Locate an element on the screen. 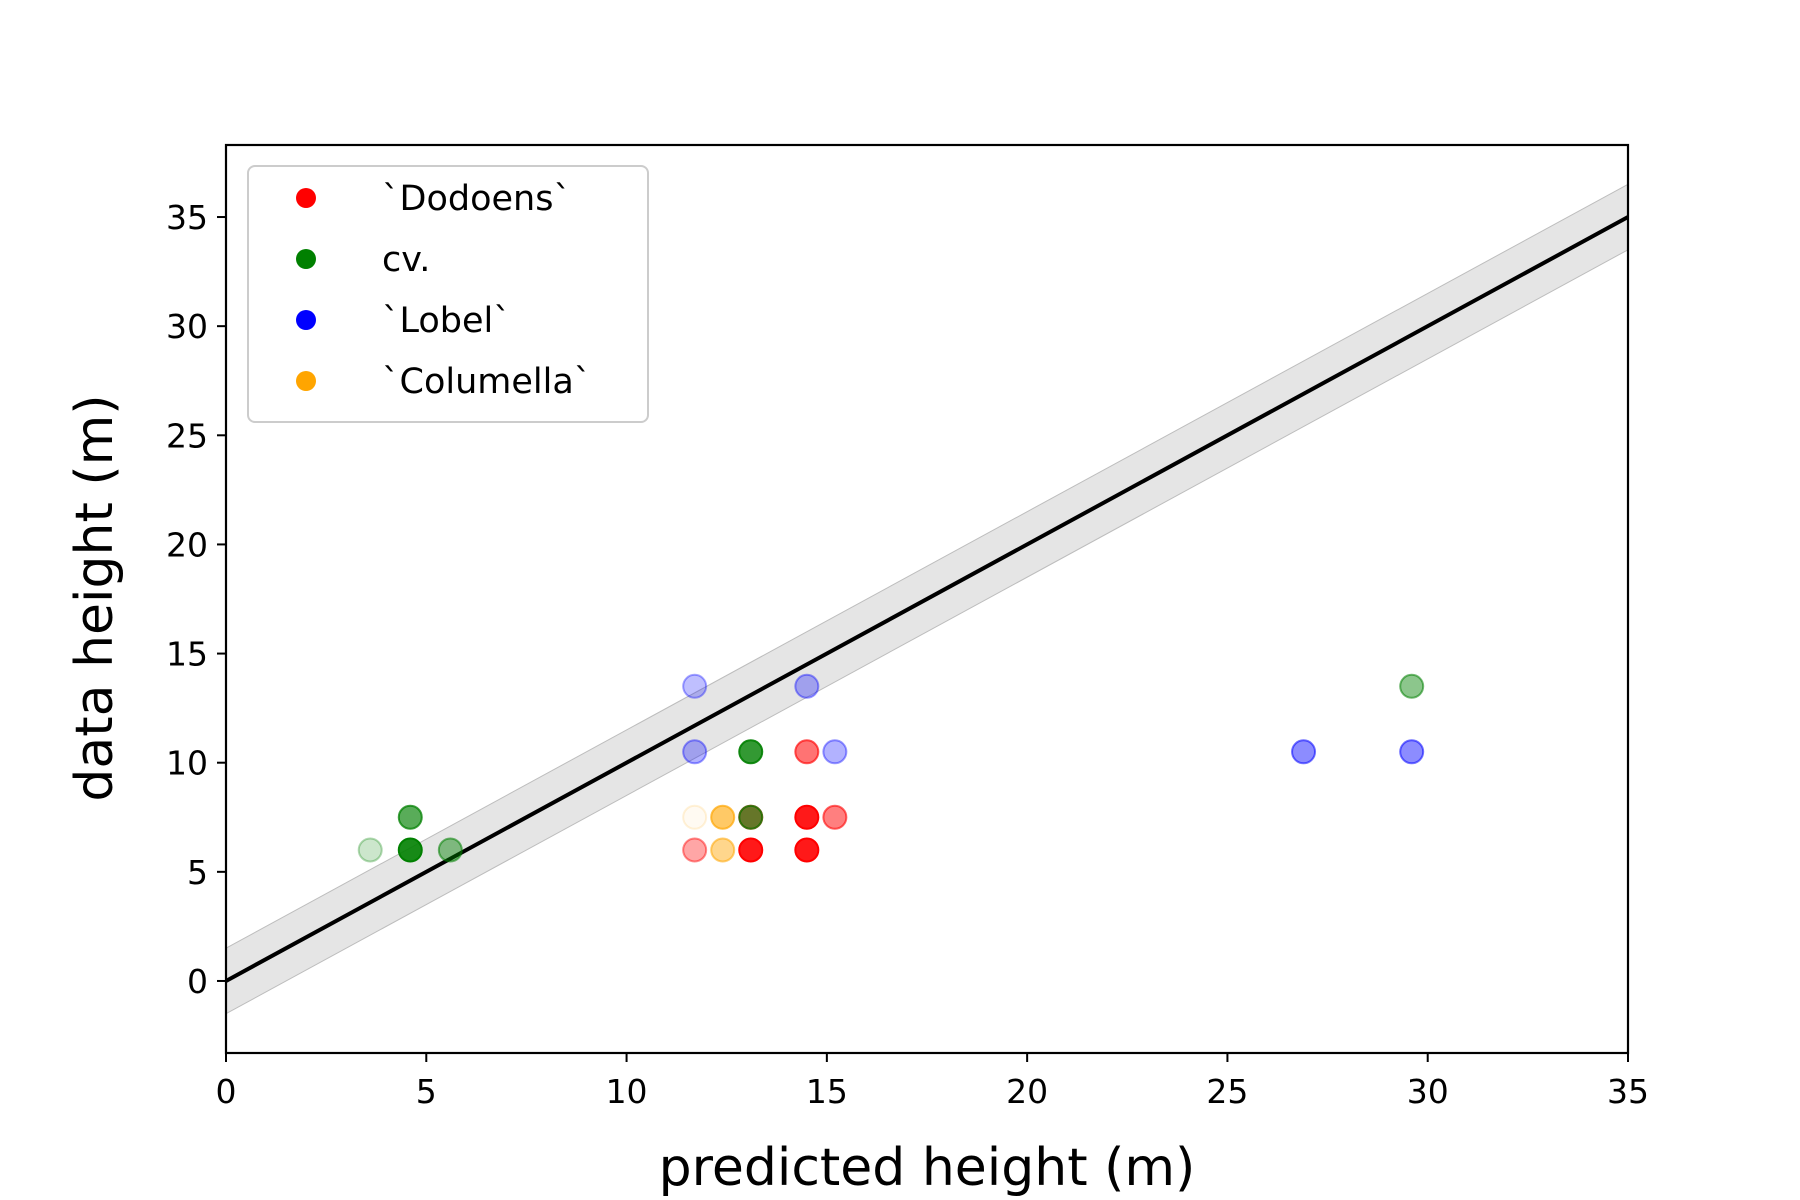 The width and height of the screenshot is (1800, 1200). legend: `Dodoens` cv. `Lobel` `Columella` is located at coordinates (448, 294).